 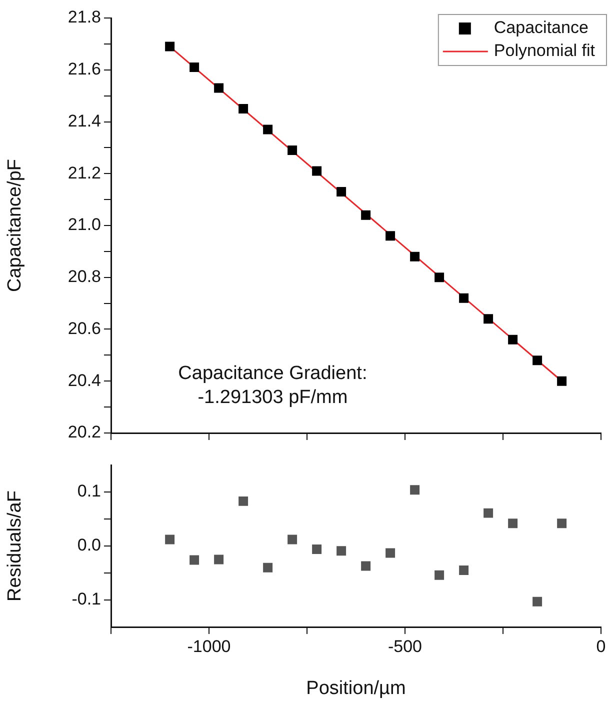 What do you see at coordinates (84, 224) in the screenshot?
I see `y-tick-label: 21.0` at bounding box center [84, 224].